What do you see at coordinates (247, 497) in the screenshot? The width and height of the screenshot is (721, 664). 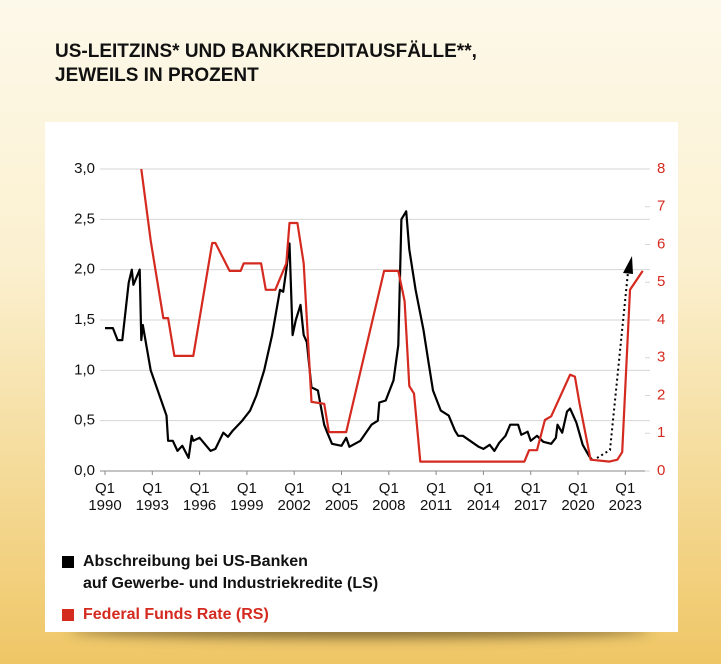 I see `x-tick-label: Q1 1999` at bounding box center [247, 497].